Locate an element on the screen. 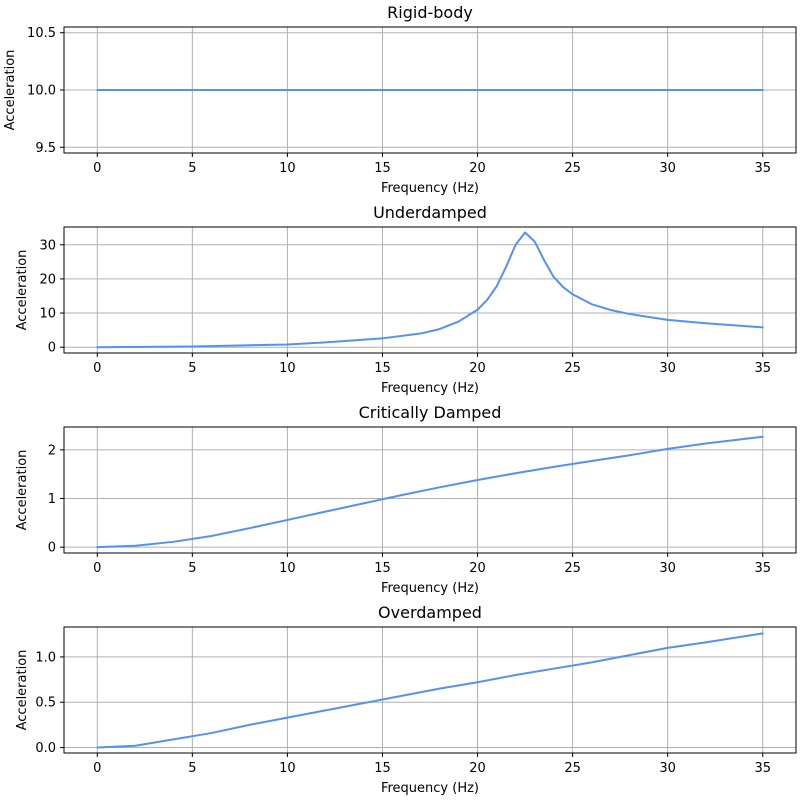  y-tick-label: 10.0 is located at coordinates (41, 91).